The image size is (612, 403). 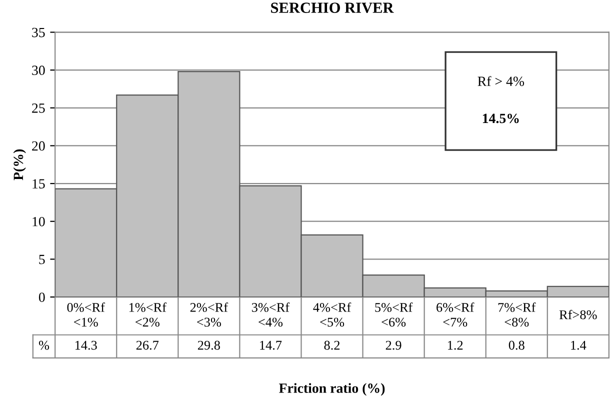 What do you see at coordinates (271, 314) in the screenshot?
I see `x-tick-label: 3%<Rf <4%` at bounding box center [271, 314].